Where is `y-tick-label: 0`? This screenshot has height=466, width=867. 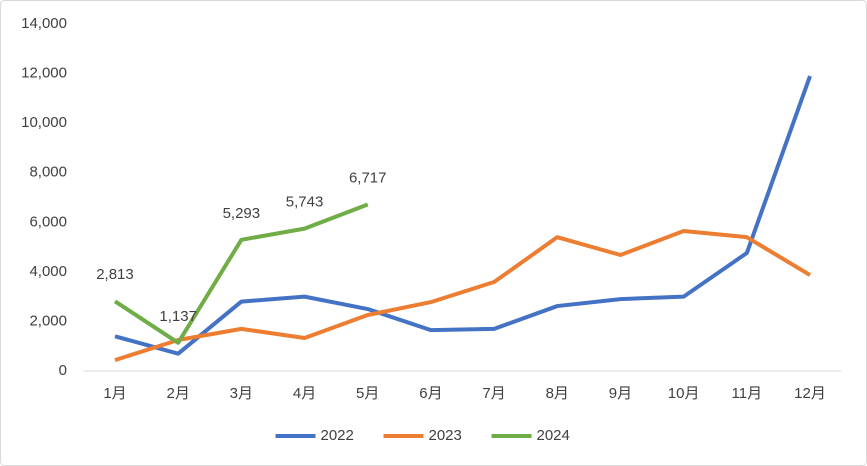
y-tick-label: 0 is located at coordinates (63, 370).